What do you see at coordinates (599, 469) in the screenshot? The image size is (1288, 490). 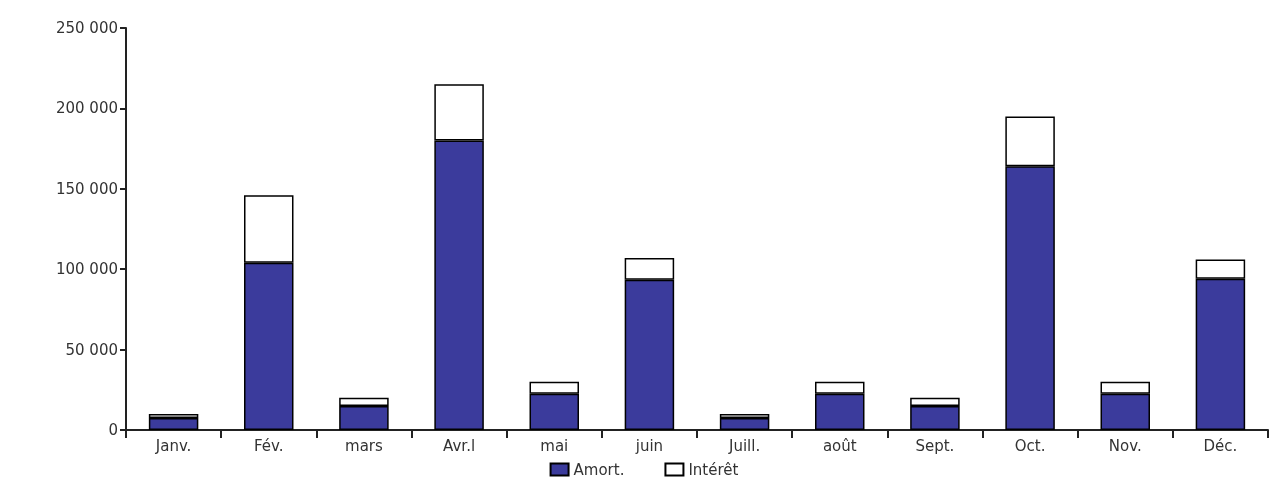 I see `legend-label: Amort.` at bounding box center [599, 469].